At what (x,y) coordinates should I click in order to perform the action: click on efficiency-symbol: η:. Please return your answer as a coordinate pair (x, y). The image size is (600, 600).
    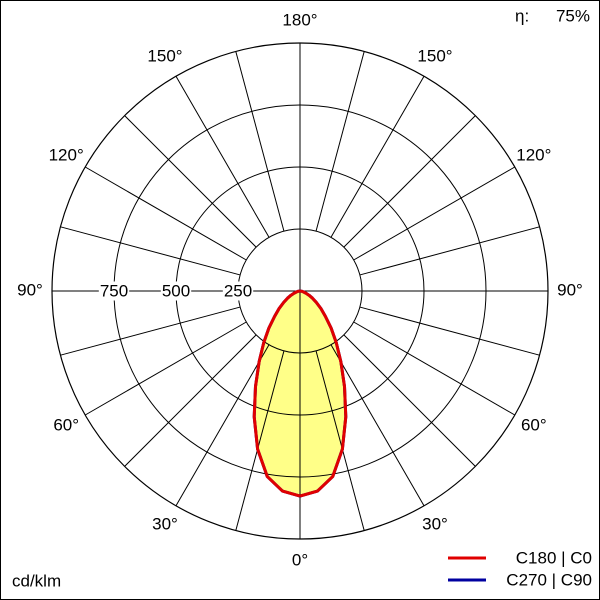
    Looking at the image, I should click on (522, 15).